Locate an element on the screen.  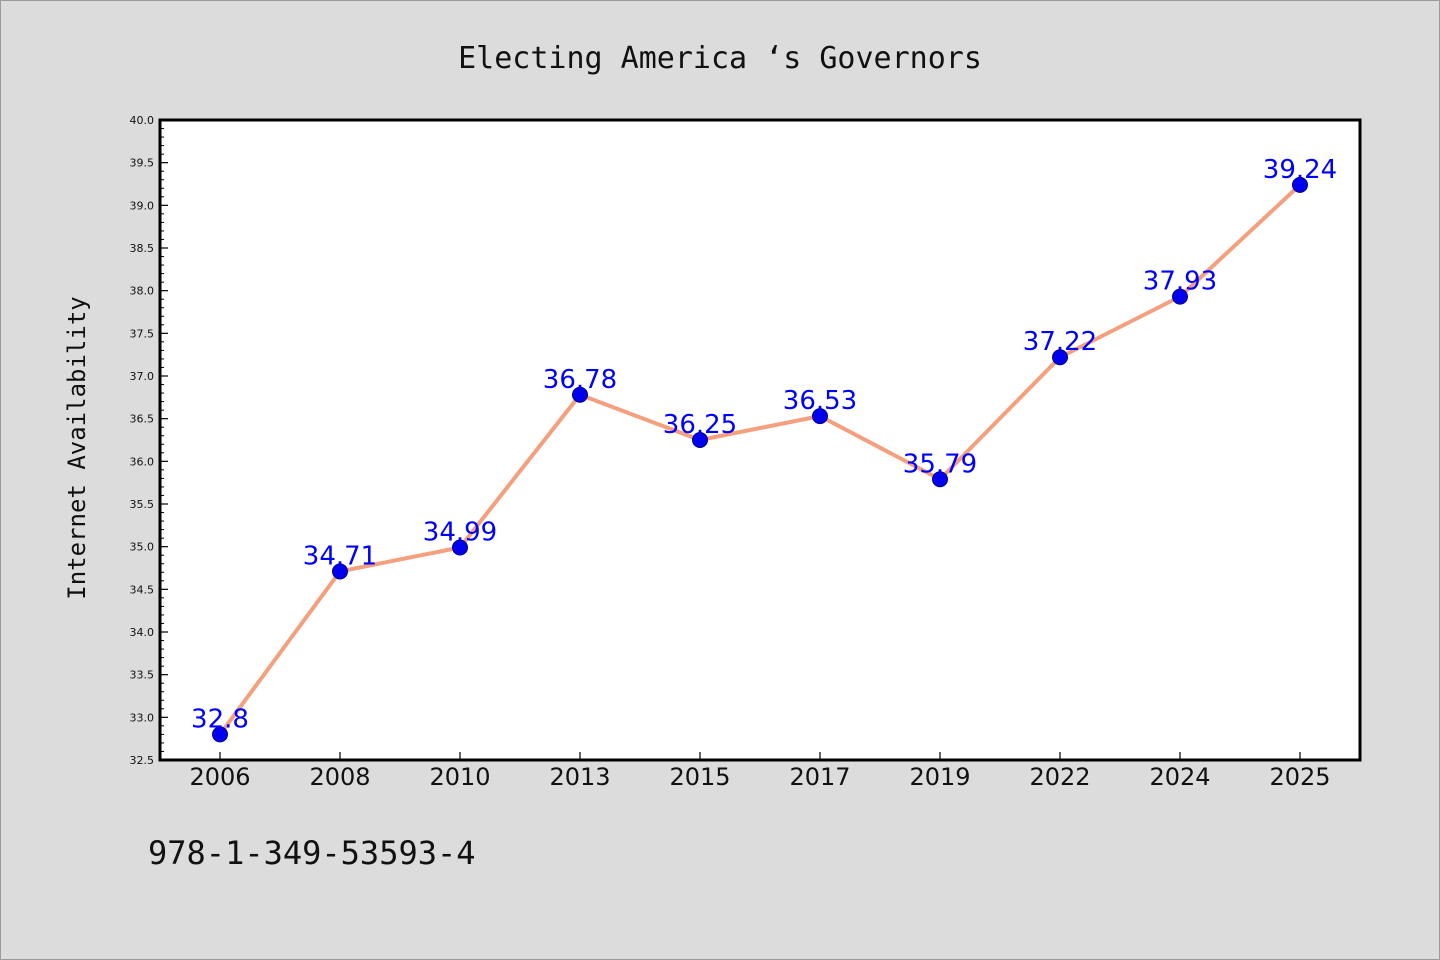
data-label: 37.22 is located at coordinates (1060, 342).